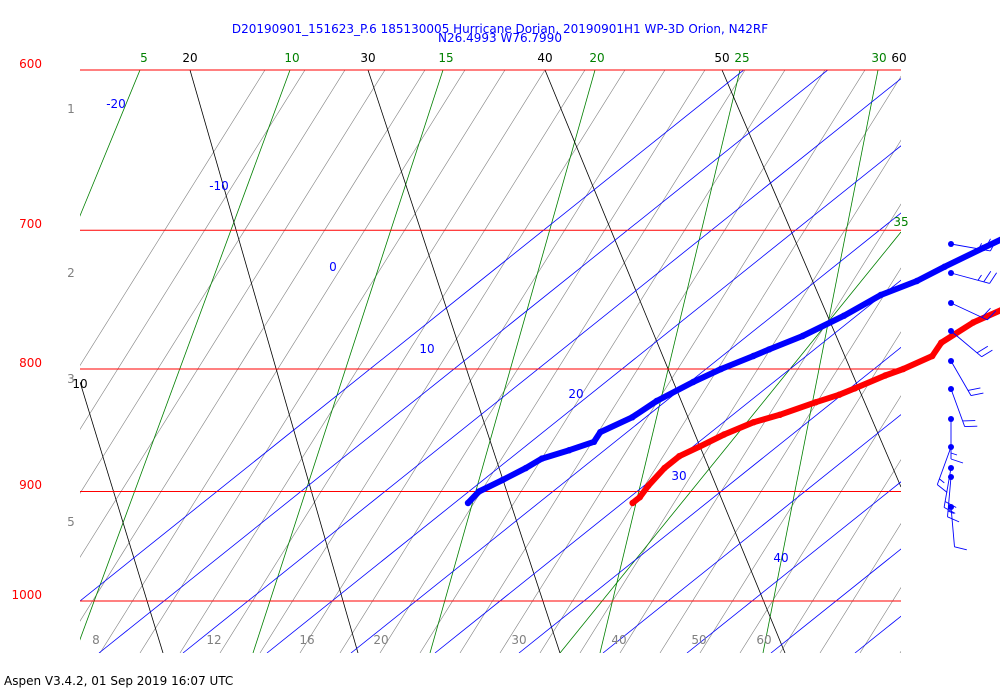  Describe the element at coordinates (30, 64) in the screenshot. I see `pressure-label: 600` at that location.